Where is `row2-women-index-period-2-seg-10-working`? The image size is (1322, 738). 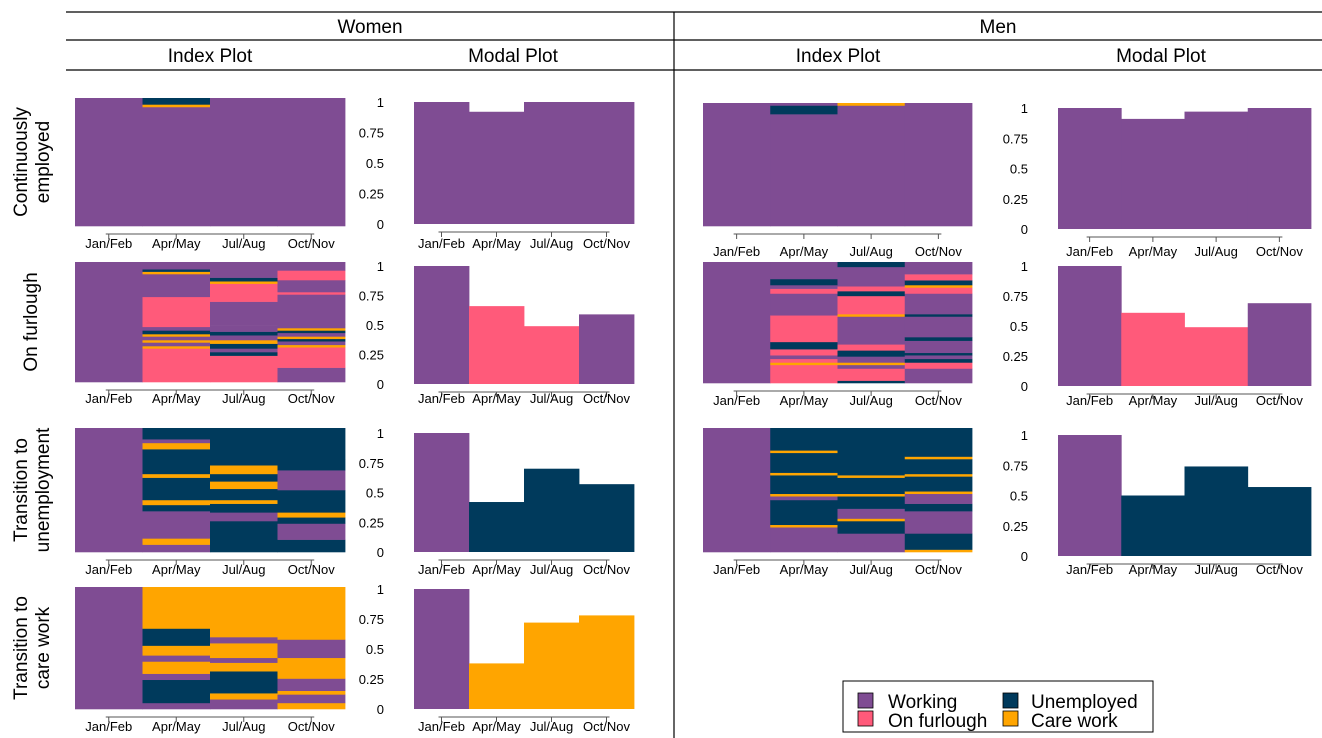 row2-women-index-period-2-seg-10-working is located at coordinates (176, 286).